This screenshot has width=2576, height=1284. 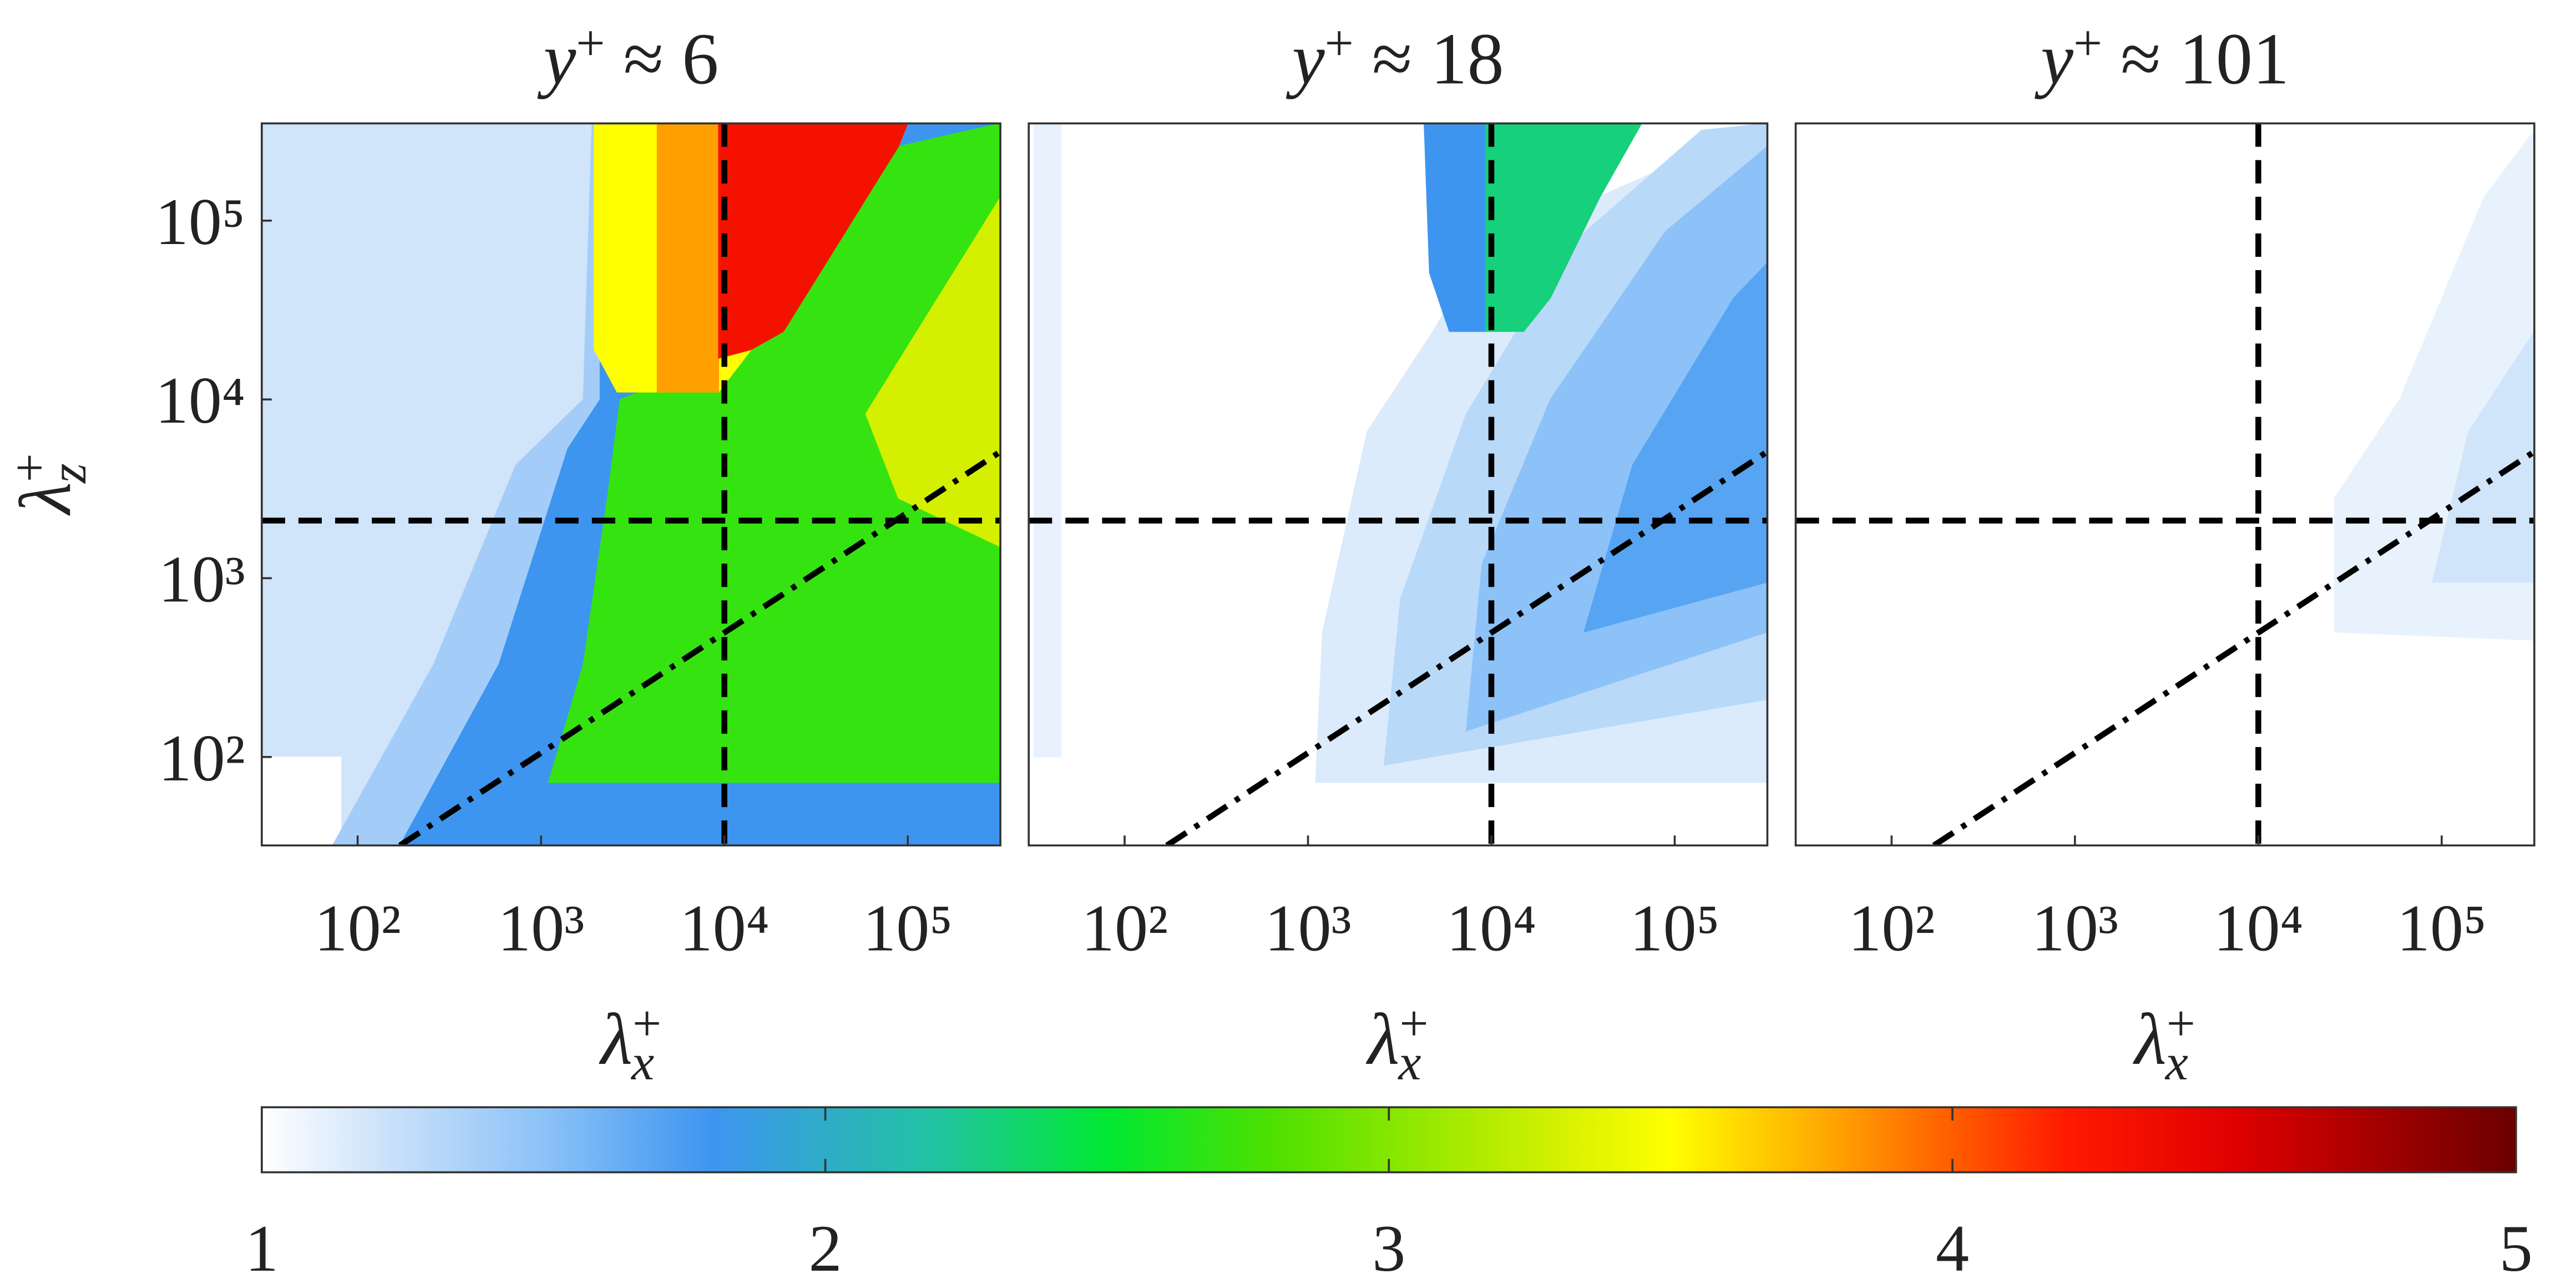 I want to click on y-axis-label-sup: +, so click(x=30, y=467).